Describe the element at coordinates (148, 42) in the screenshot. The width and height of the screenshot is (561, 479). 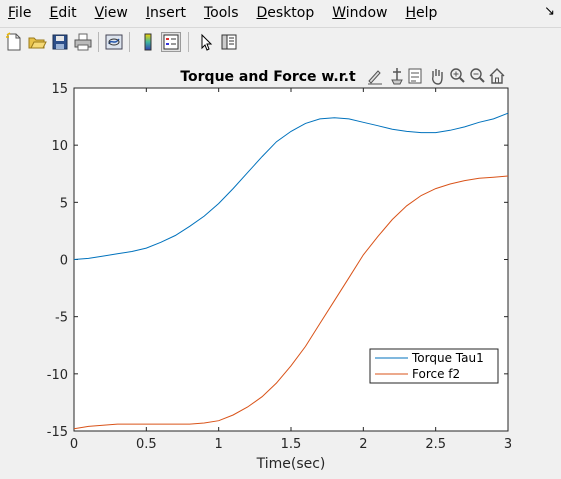
I see `colorbar-icon` at that location.